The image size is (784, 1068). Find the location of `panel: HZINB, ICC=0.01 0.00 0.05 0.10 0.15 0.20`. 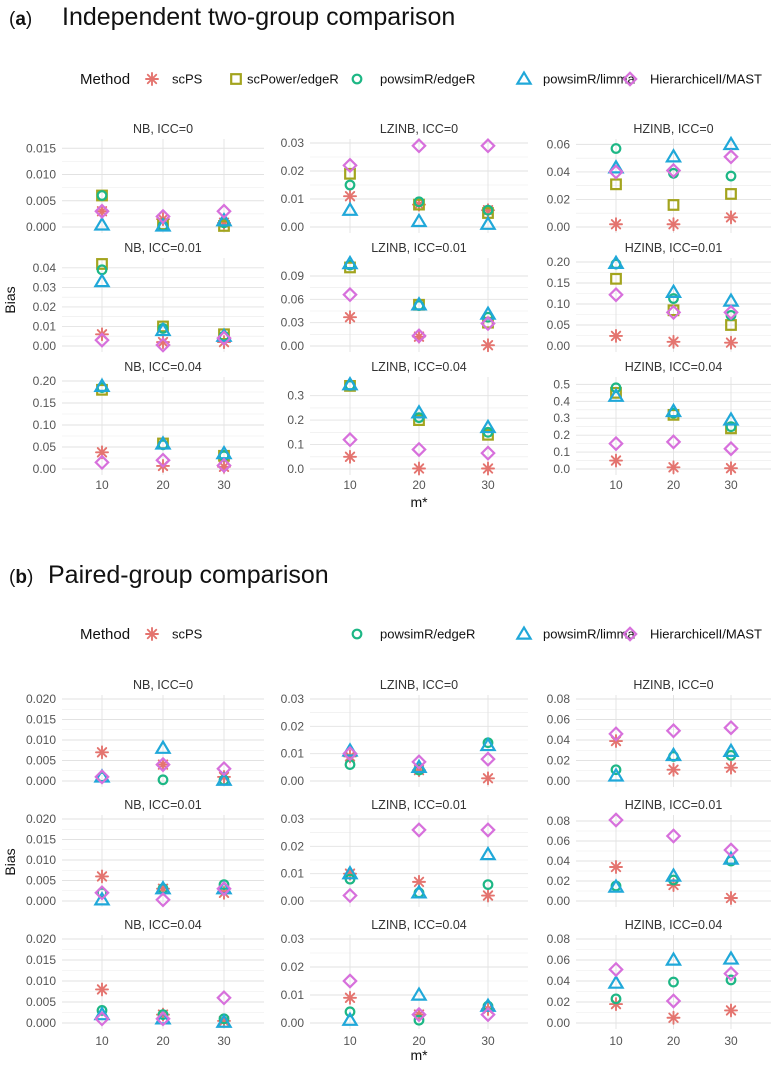

panel: HZINB, ICC=0.01 0.00 0.05 0.10 0.15 0.20 is located at coordinates (659, 297).